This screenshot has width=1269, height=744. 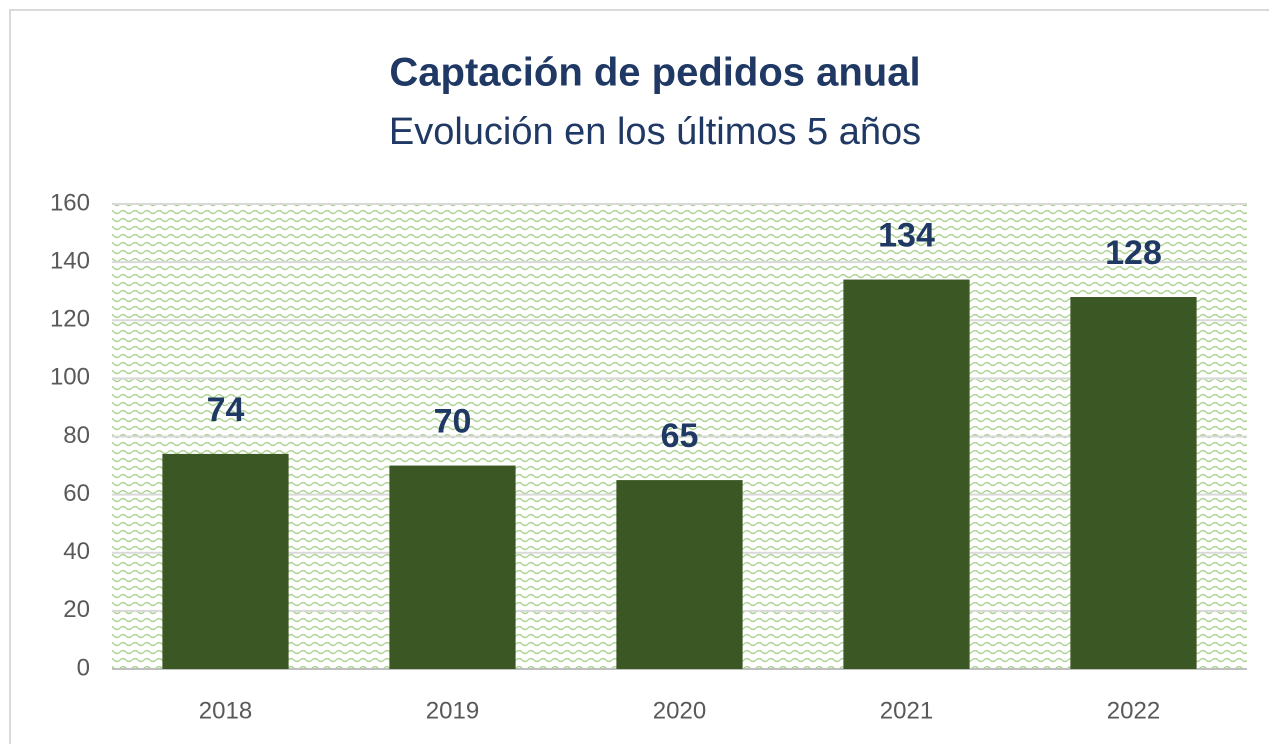 I want to click on data-label: 134, so click(x=906, y=236).